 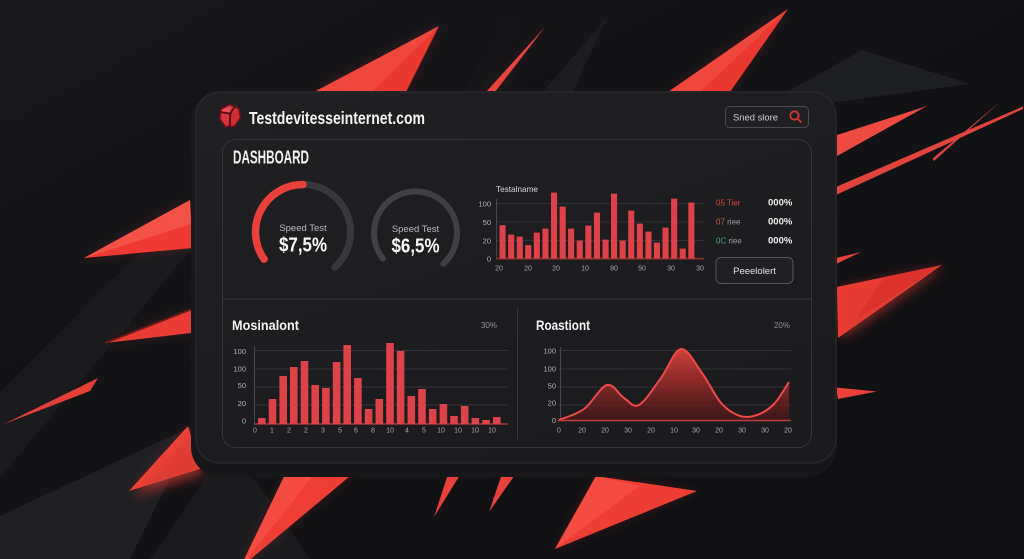 What do you see at coordinates (728, 203) in the screenshot?
I see `svg-text: 05 Tier` at bounding box center [728, 203].